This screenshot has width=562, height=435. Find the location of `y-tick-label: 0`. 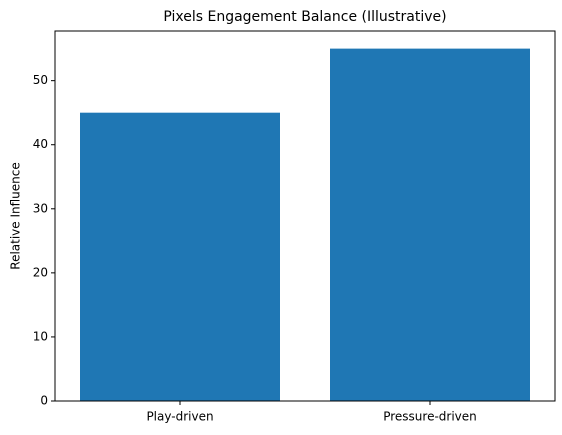

y-tick-label: 0 is located at coordinates (44, 401).